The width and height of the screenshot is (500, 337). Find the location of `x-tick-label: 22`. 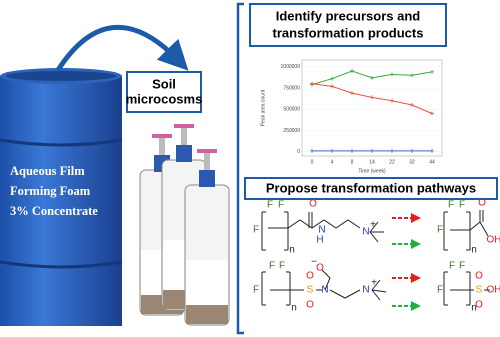

x-tick-label: 22 is located at coordinates (392, 162).